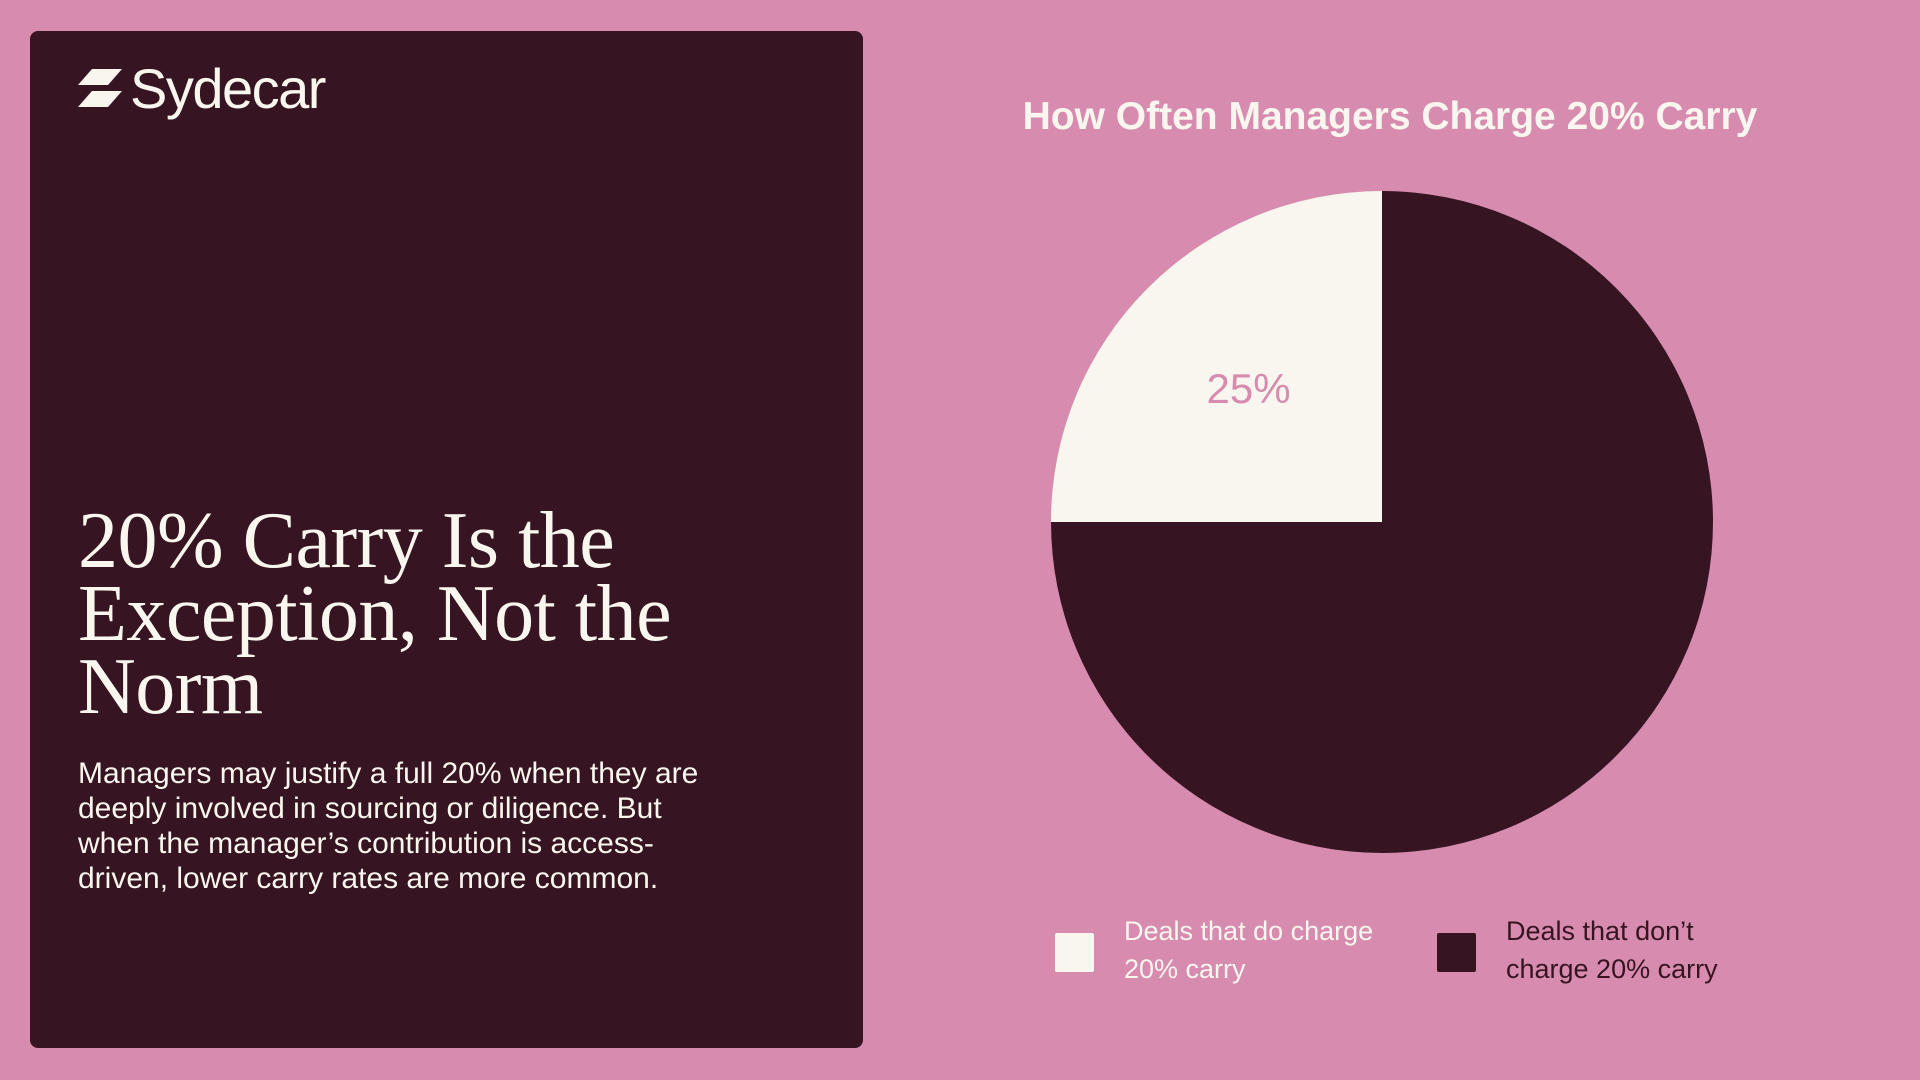  Describe the element at coordinates (1390, 116) in the screenshot. I see `chart-title: How Often Managers Charge 20% Carry` at that location.